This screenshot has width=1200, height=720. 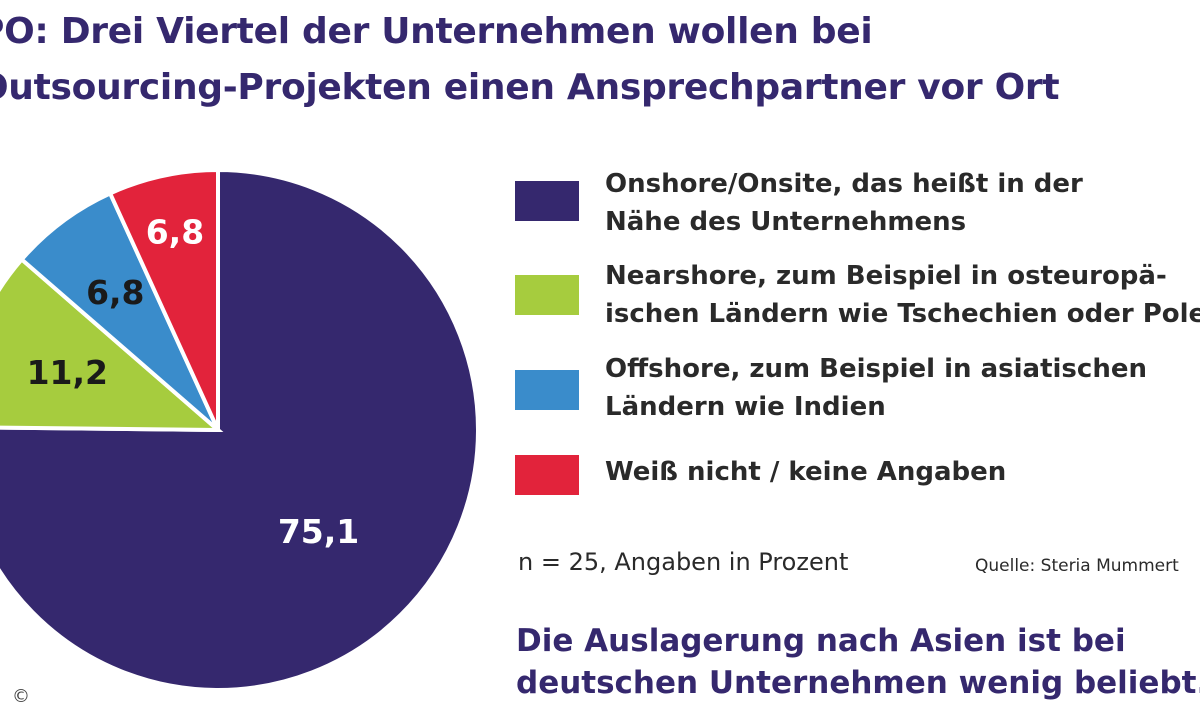 I want to click on footer-caption-line-2: deutschen Unternehmen wenig beliebt., so click(x=858, y=683).